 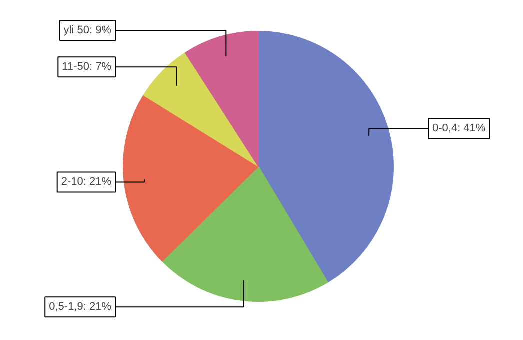 What do you see at coordinates (88, 30) in the screenshot?
I see `slice-label: yli 50: 9%` at bounding box center [88, 30].